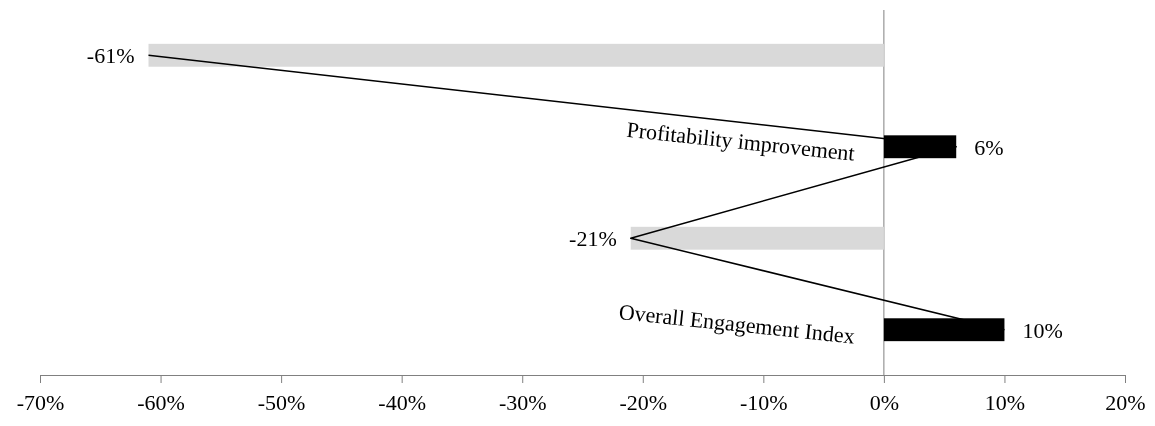 The image size is (1155, 426). I want to click on x-tick-label: -40%, so click(402, 403).